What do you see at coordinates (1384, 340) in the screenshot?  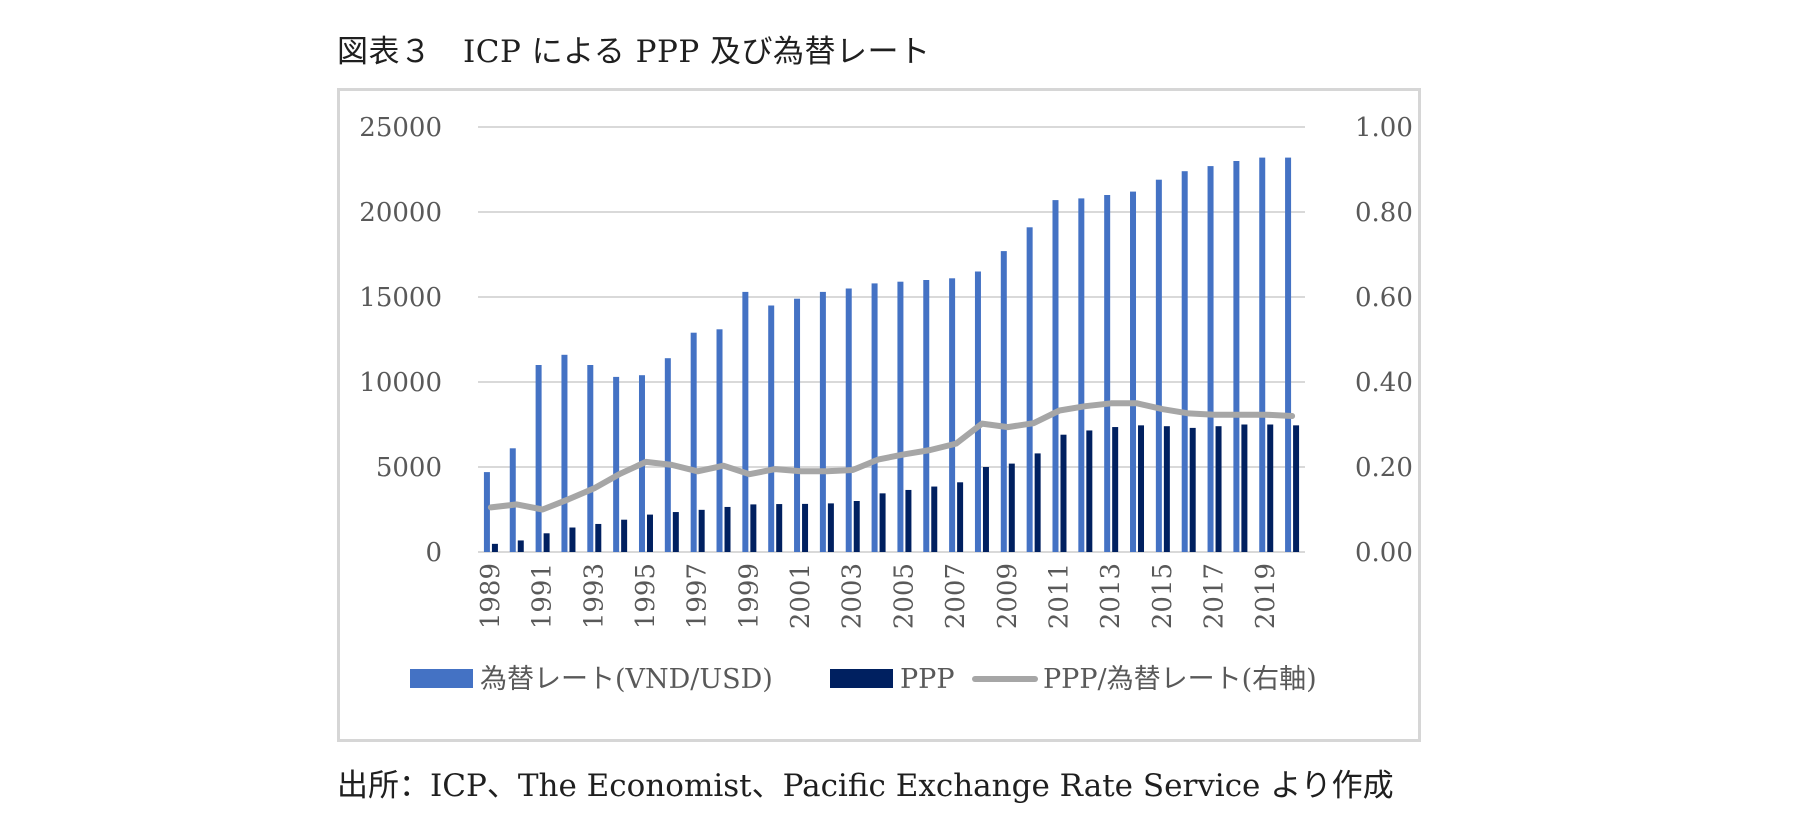 I see `right-axis-ticks: 0.00 0.20 0.40 0.60 0.80 1.00` at bounding box center [1384, 340].